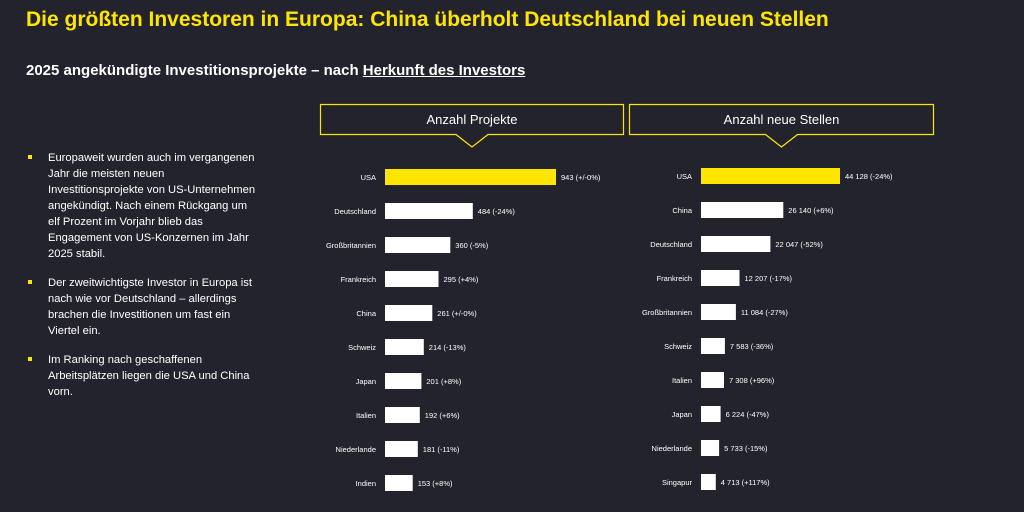 Image resolution: width=1024 pixels, height=512 pixels. I want to click on data-label: 5 733 (-15%), so click(746, 448).